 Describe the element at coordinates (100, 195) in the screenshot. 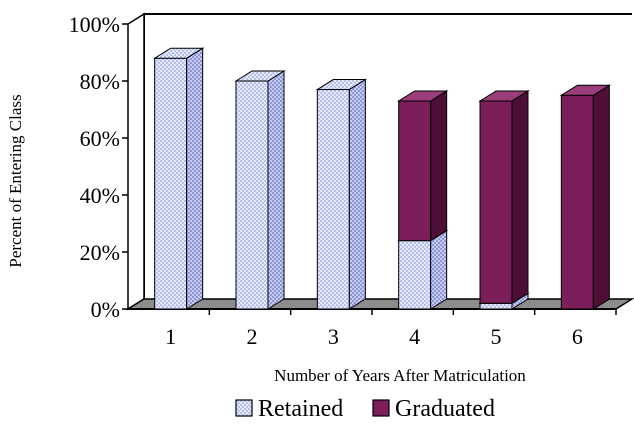

I see `y-tick-label: 40%` at that location.